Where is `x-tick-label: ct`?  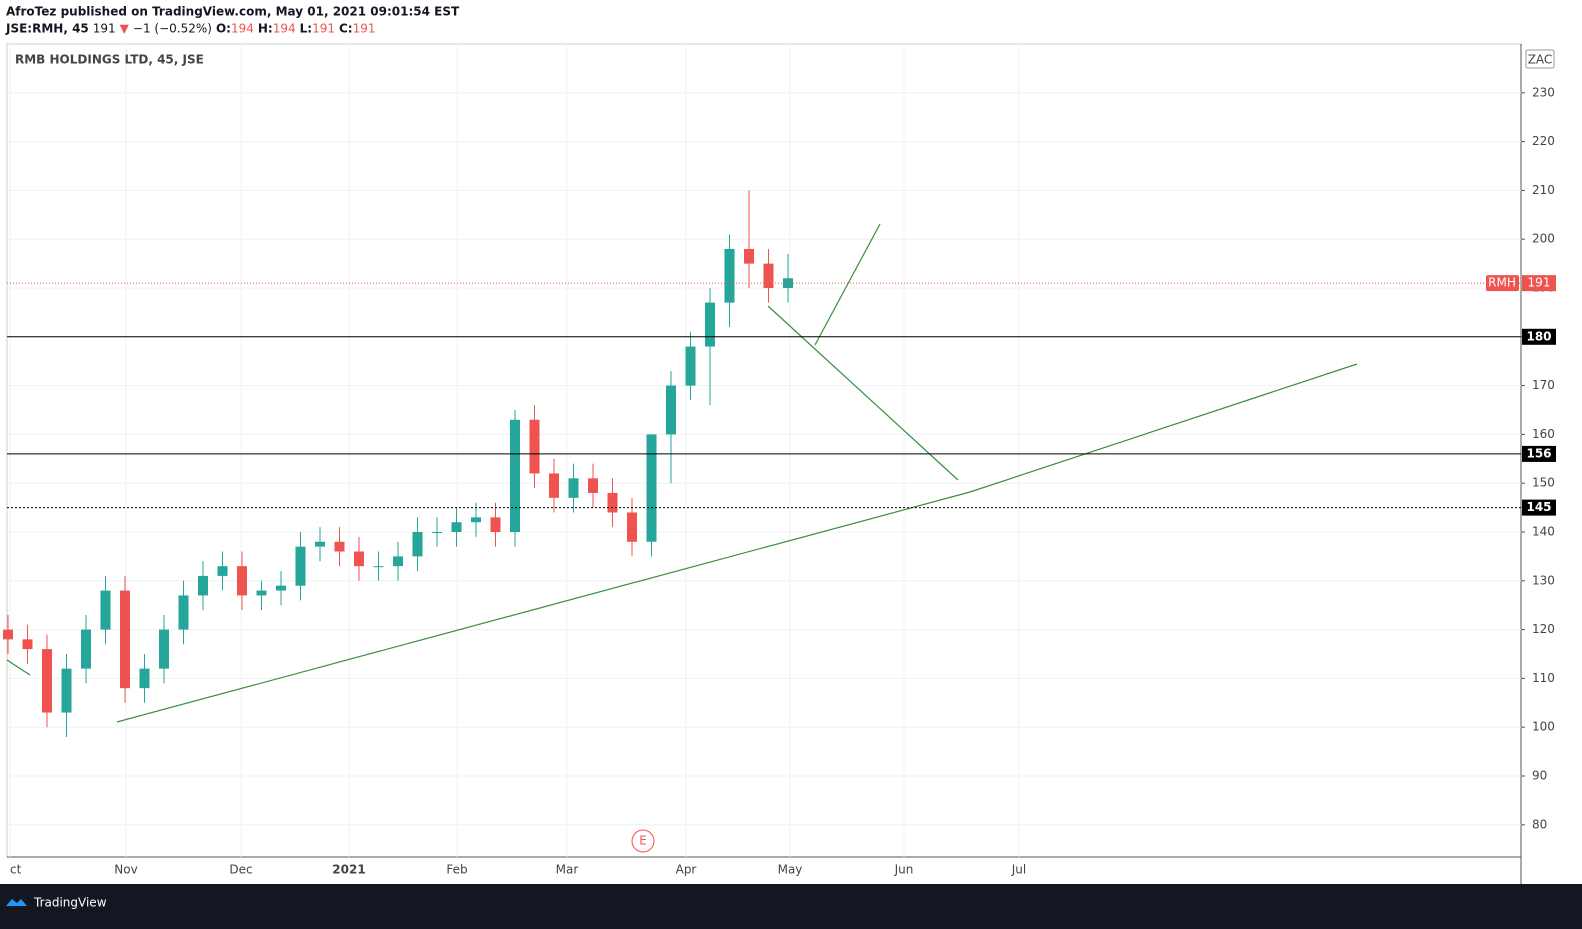
x-tick-label: ct is located at coordinates (16, 870).